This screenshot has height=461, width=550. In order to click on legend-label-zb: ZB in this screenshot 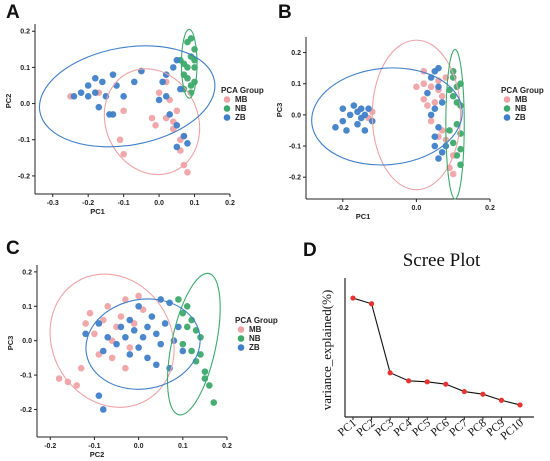, I will do `click(520, 117)`.